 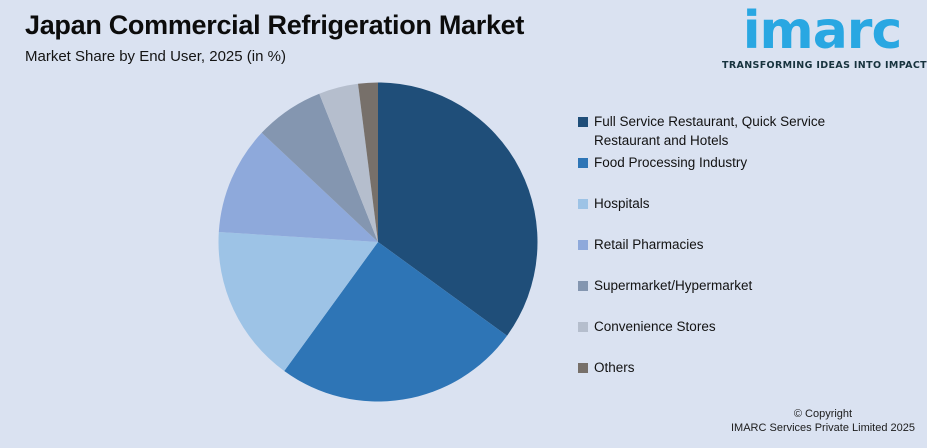 I want to click on legend-label: Others, so click(x=614, y=367).